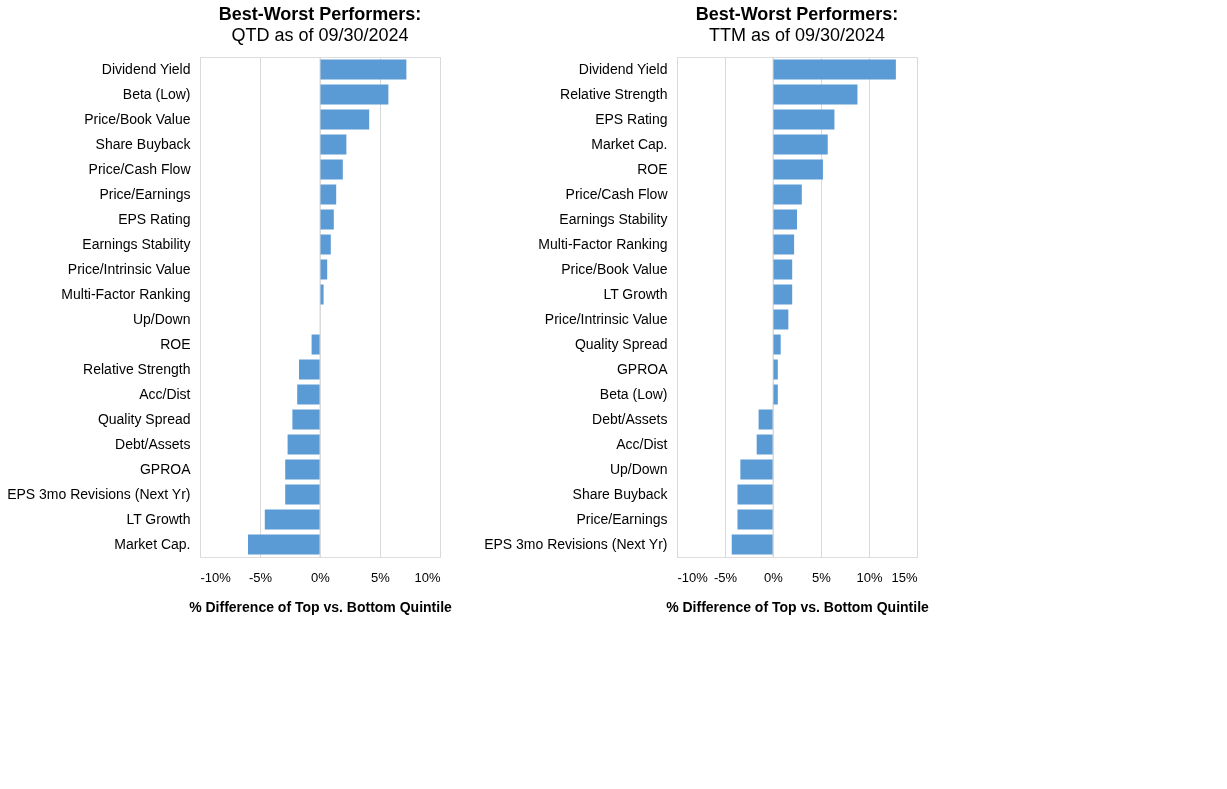 This screenshot has width=1227, height=789. I want to click on chart-subtitle: TTM as of 09/30/2024, so click(797, 34).